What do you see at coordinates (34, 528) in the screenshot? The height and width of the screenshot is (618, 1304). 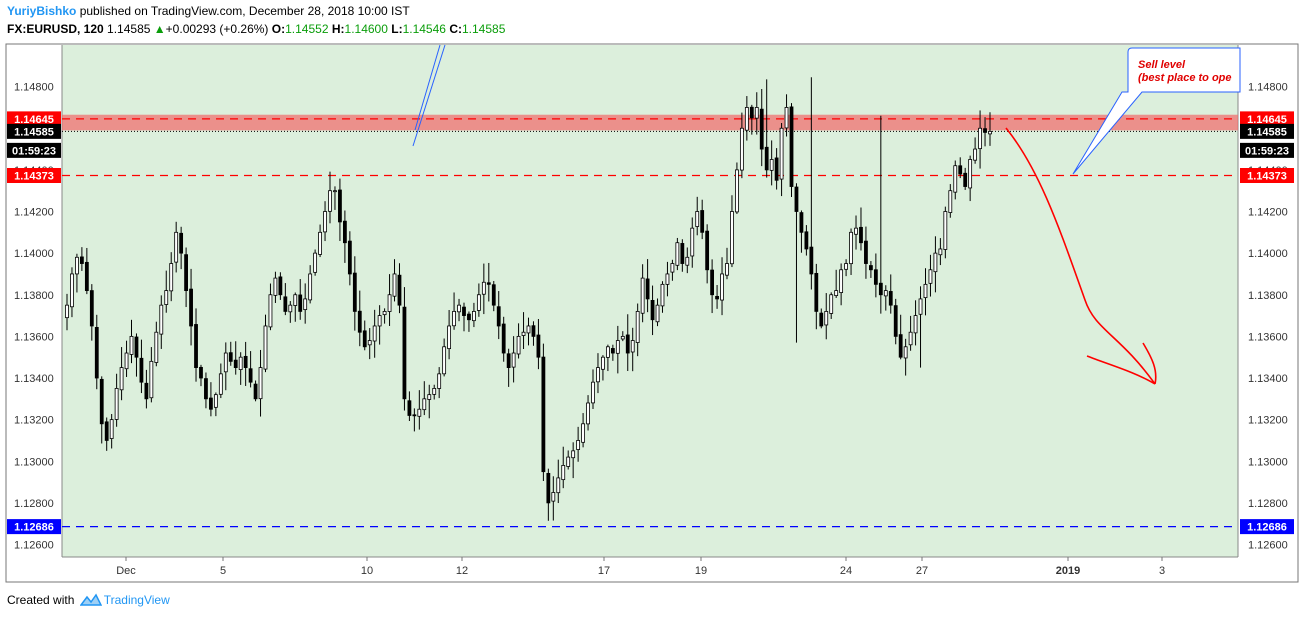 I see `level-tag-left: 1.12686` at bounding box center [34, 528].